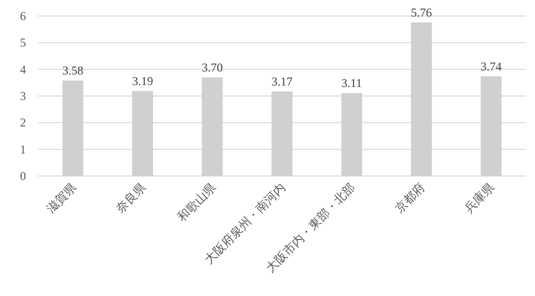  What do you see at coordinates (410, 198) in the screenshot?
I see `x-tick-label: 京都府` at bounding box center [410, 198].